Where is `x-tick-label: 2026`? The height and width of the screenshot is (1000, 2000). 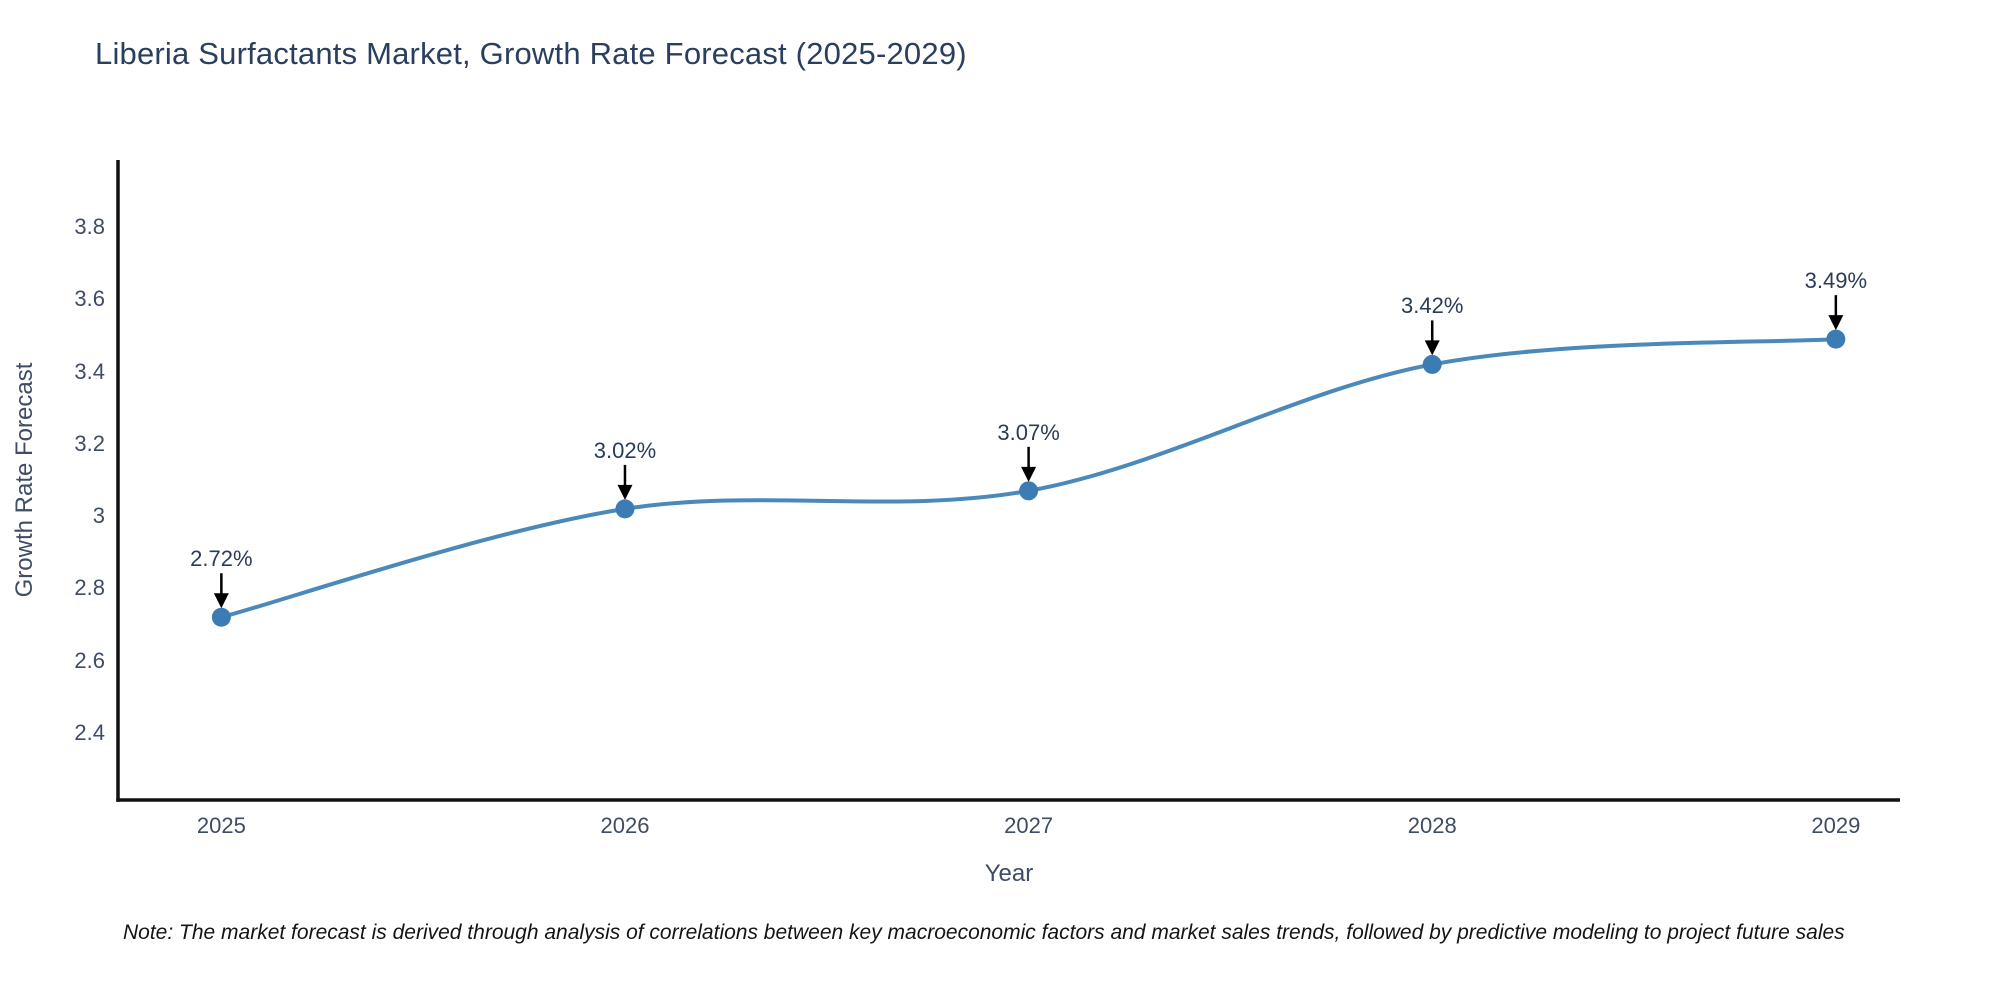
x-tick-label: 2026 is located at coordinates (625, 825).